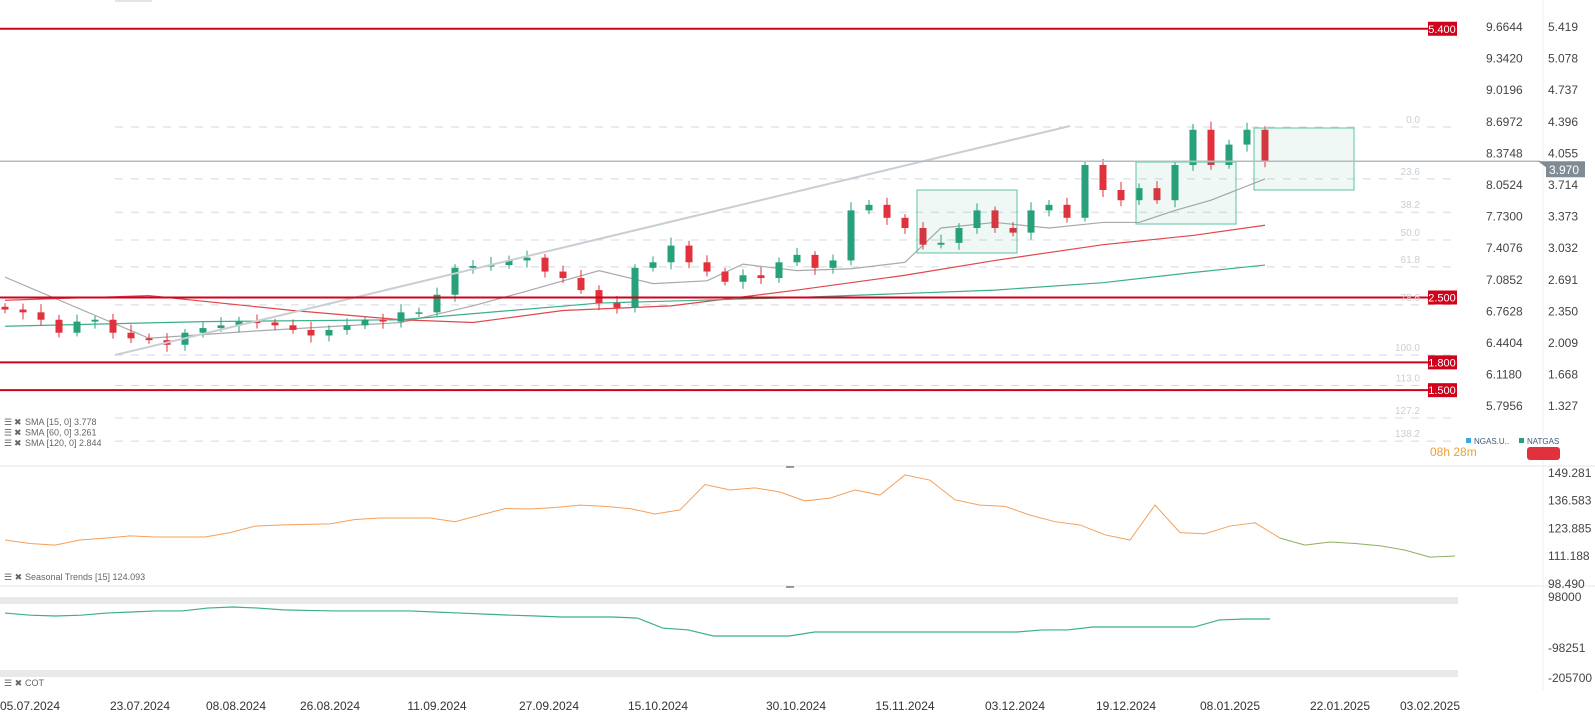 This screenshot has height=717, width=1595. Describe the element at coordinates (637, 621) in the screenshot. I see `cot-line` at that location.